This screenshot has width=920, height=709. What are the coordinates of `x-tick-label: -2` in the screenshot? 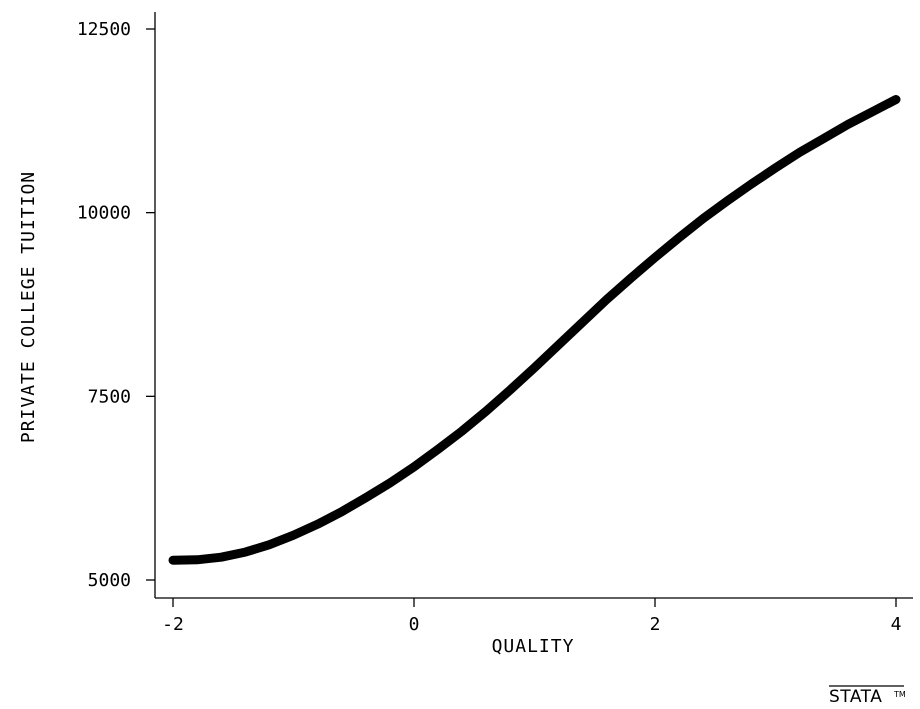 It's located at (173, 624).